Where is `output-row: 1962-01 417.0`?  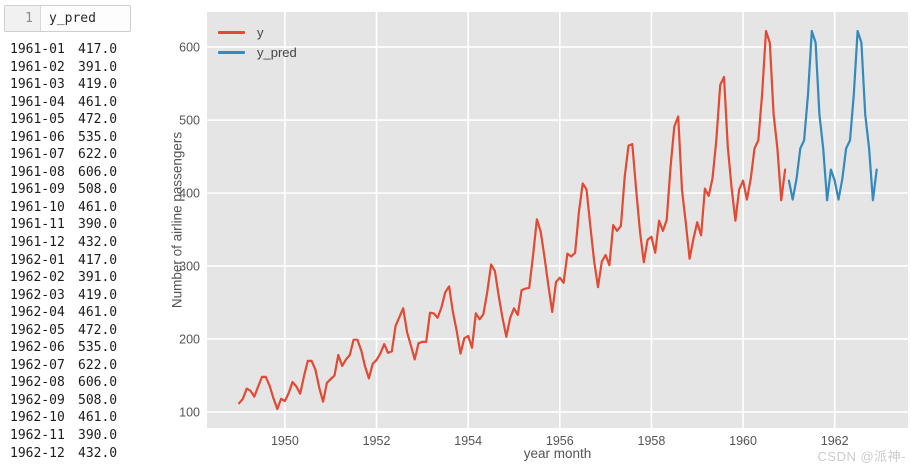 output-row: 1962-01 417.0 is located at coordinates (75, 262).